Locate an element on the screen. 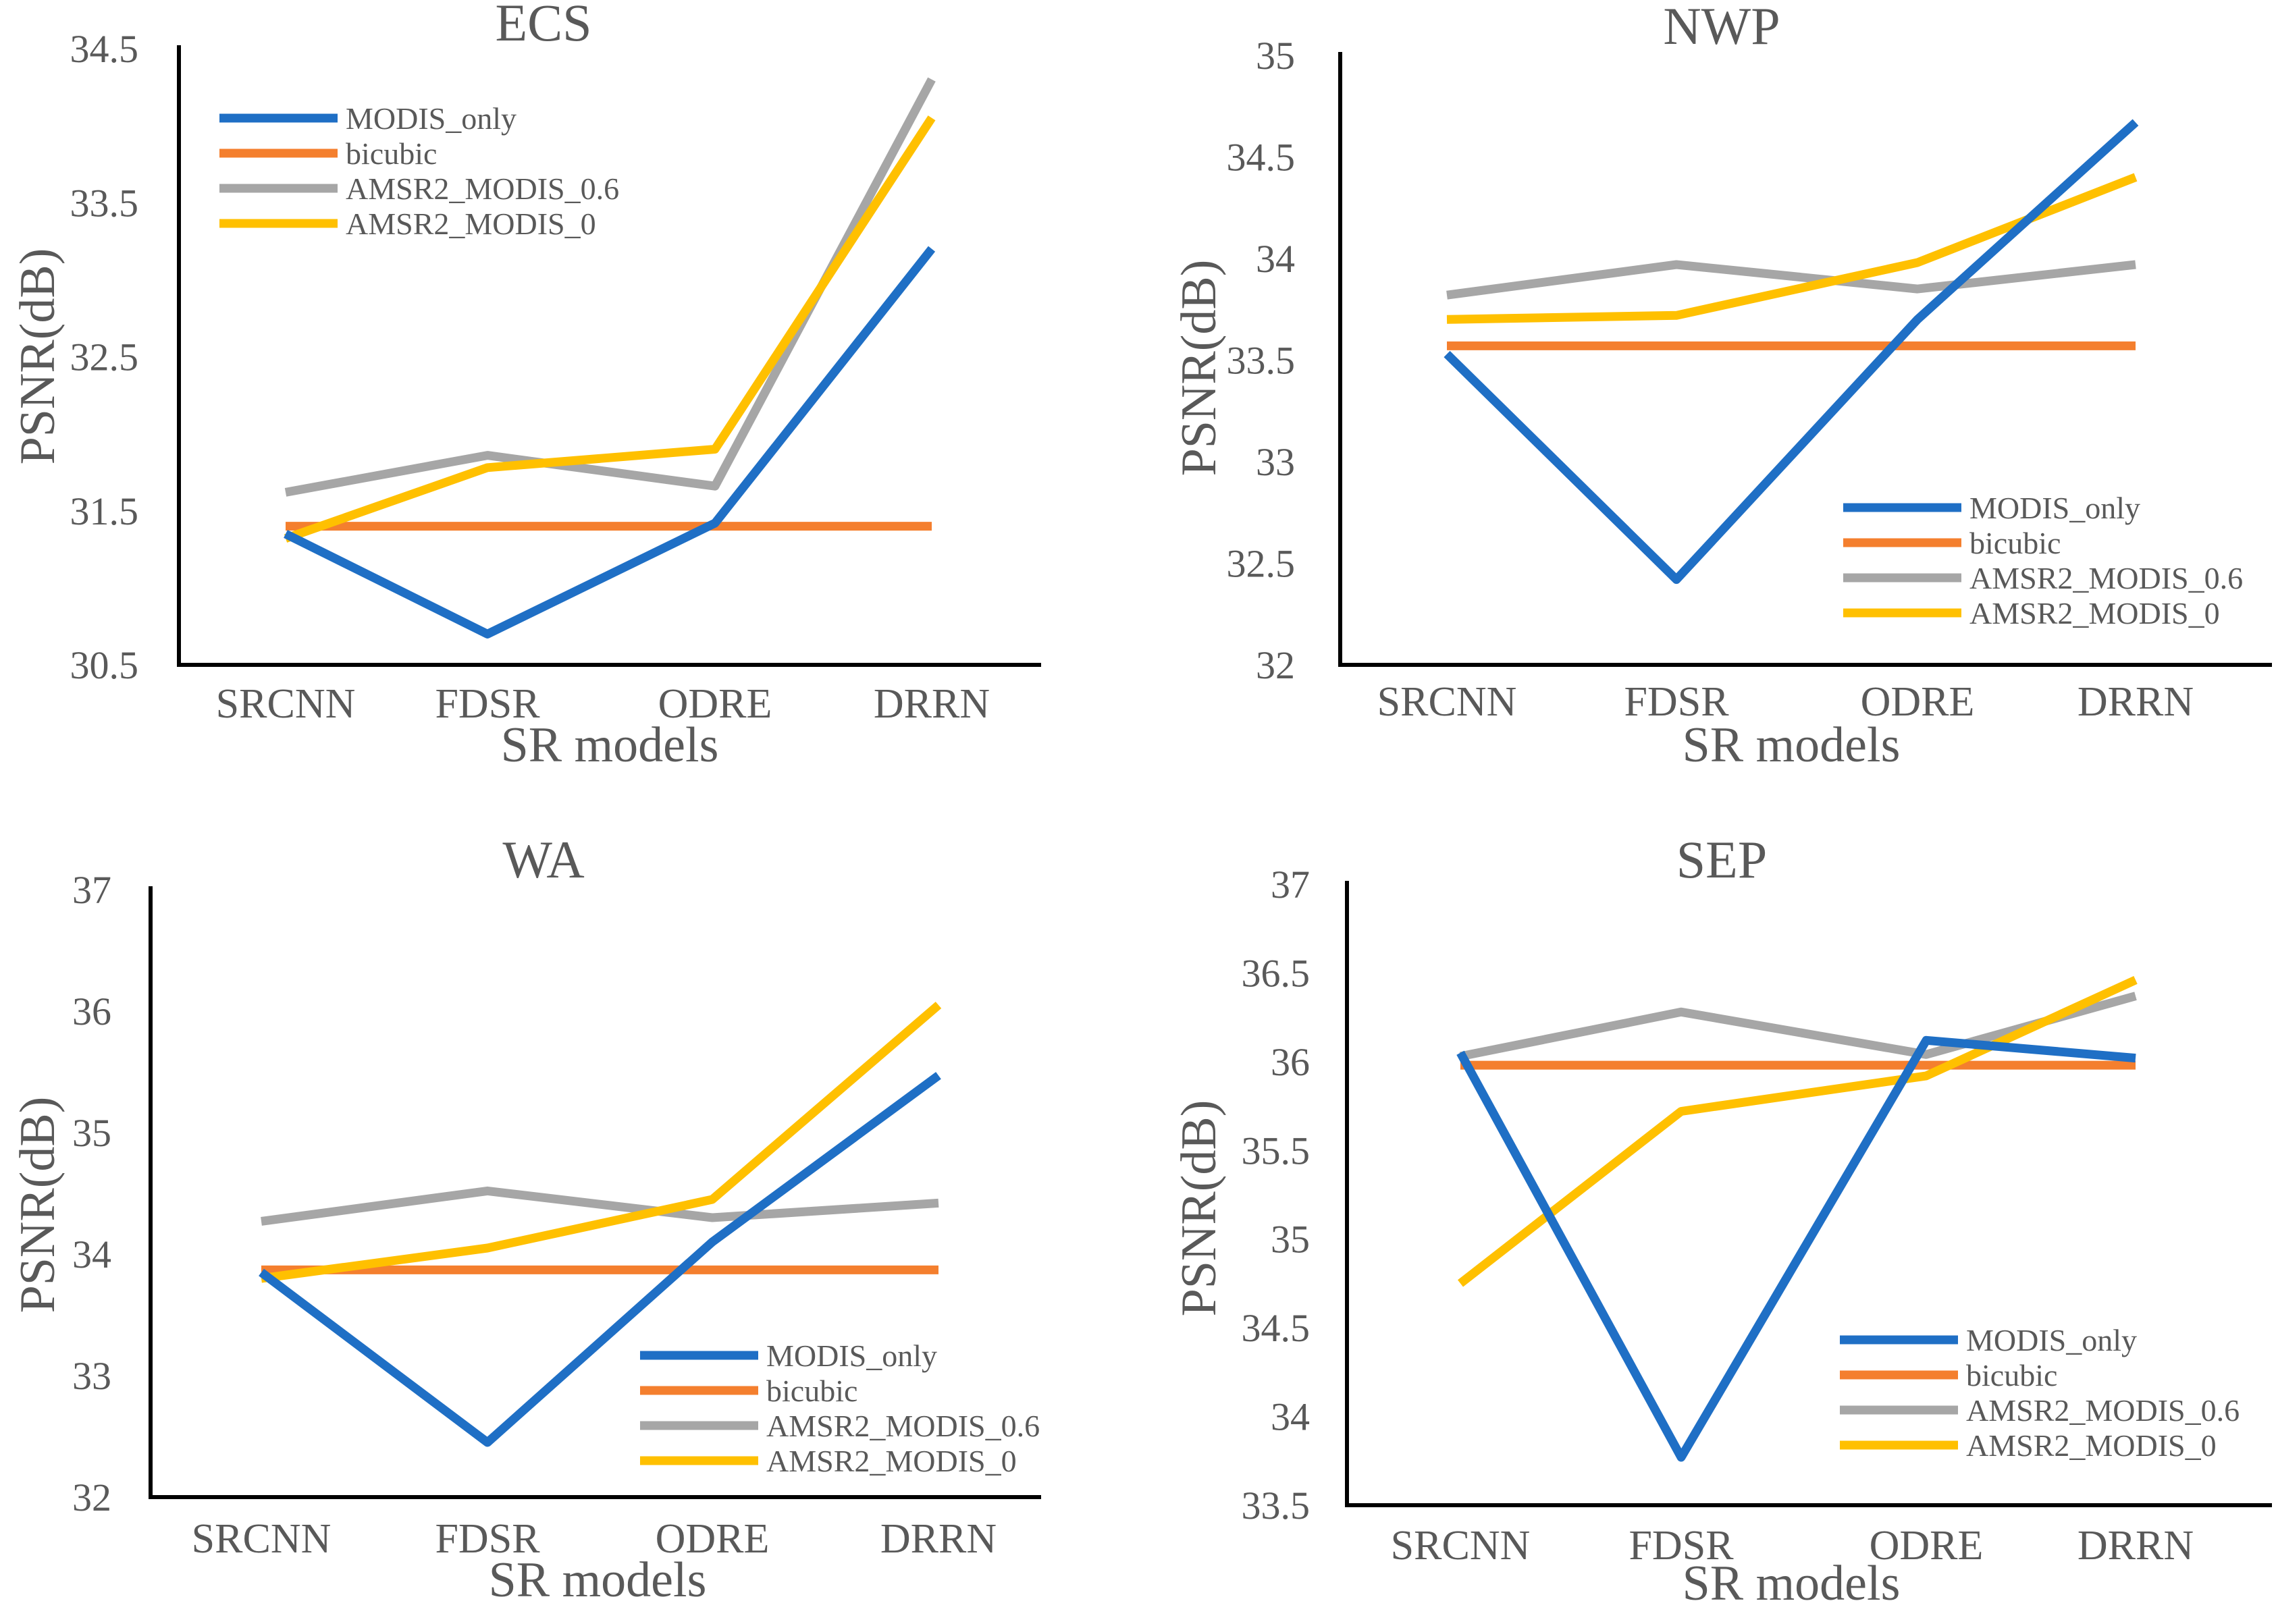 The image size is (2276, 1624). nwp-y-tick-label: 33 is located at coordinates (1275, 462).